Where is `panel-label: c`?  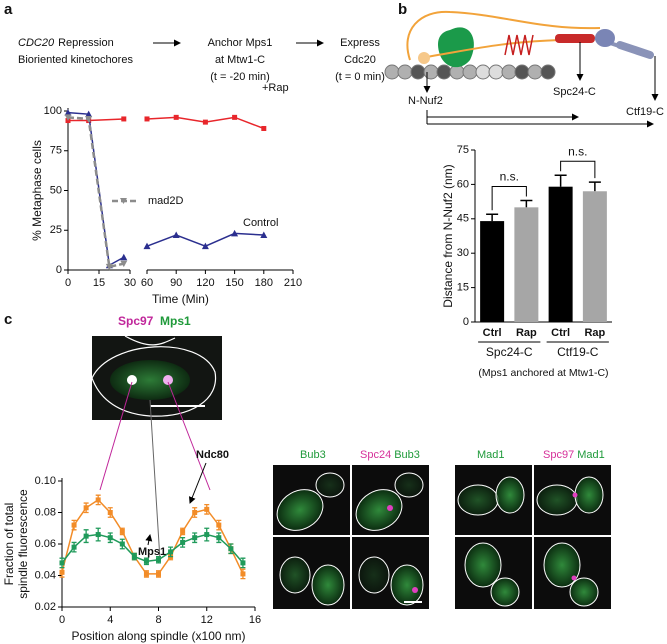
panel-label: c is located at coordinates (8, 319).